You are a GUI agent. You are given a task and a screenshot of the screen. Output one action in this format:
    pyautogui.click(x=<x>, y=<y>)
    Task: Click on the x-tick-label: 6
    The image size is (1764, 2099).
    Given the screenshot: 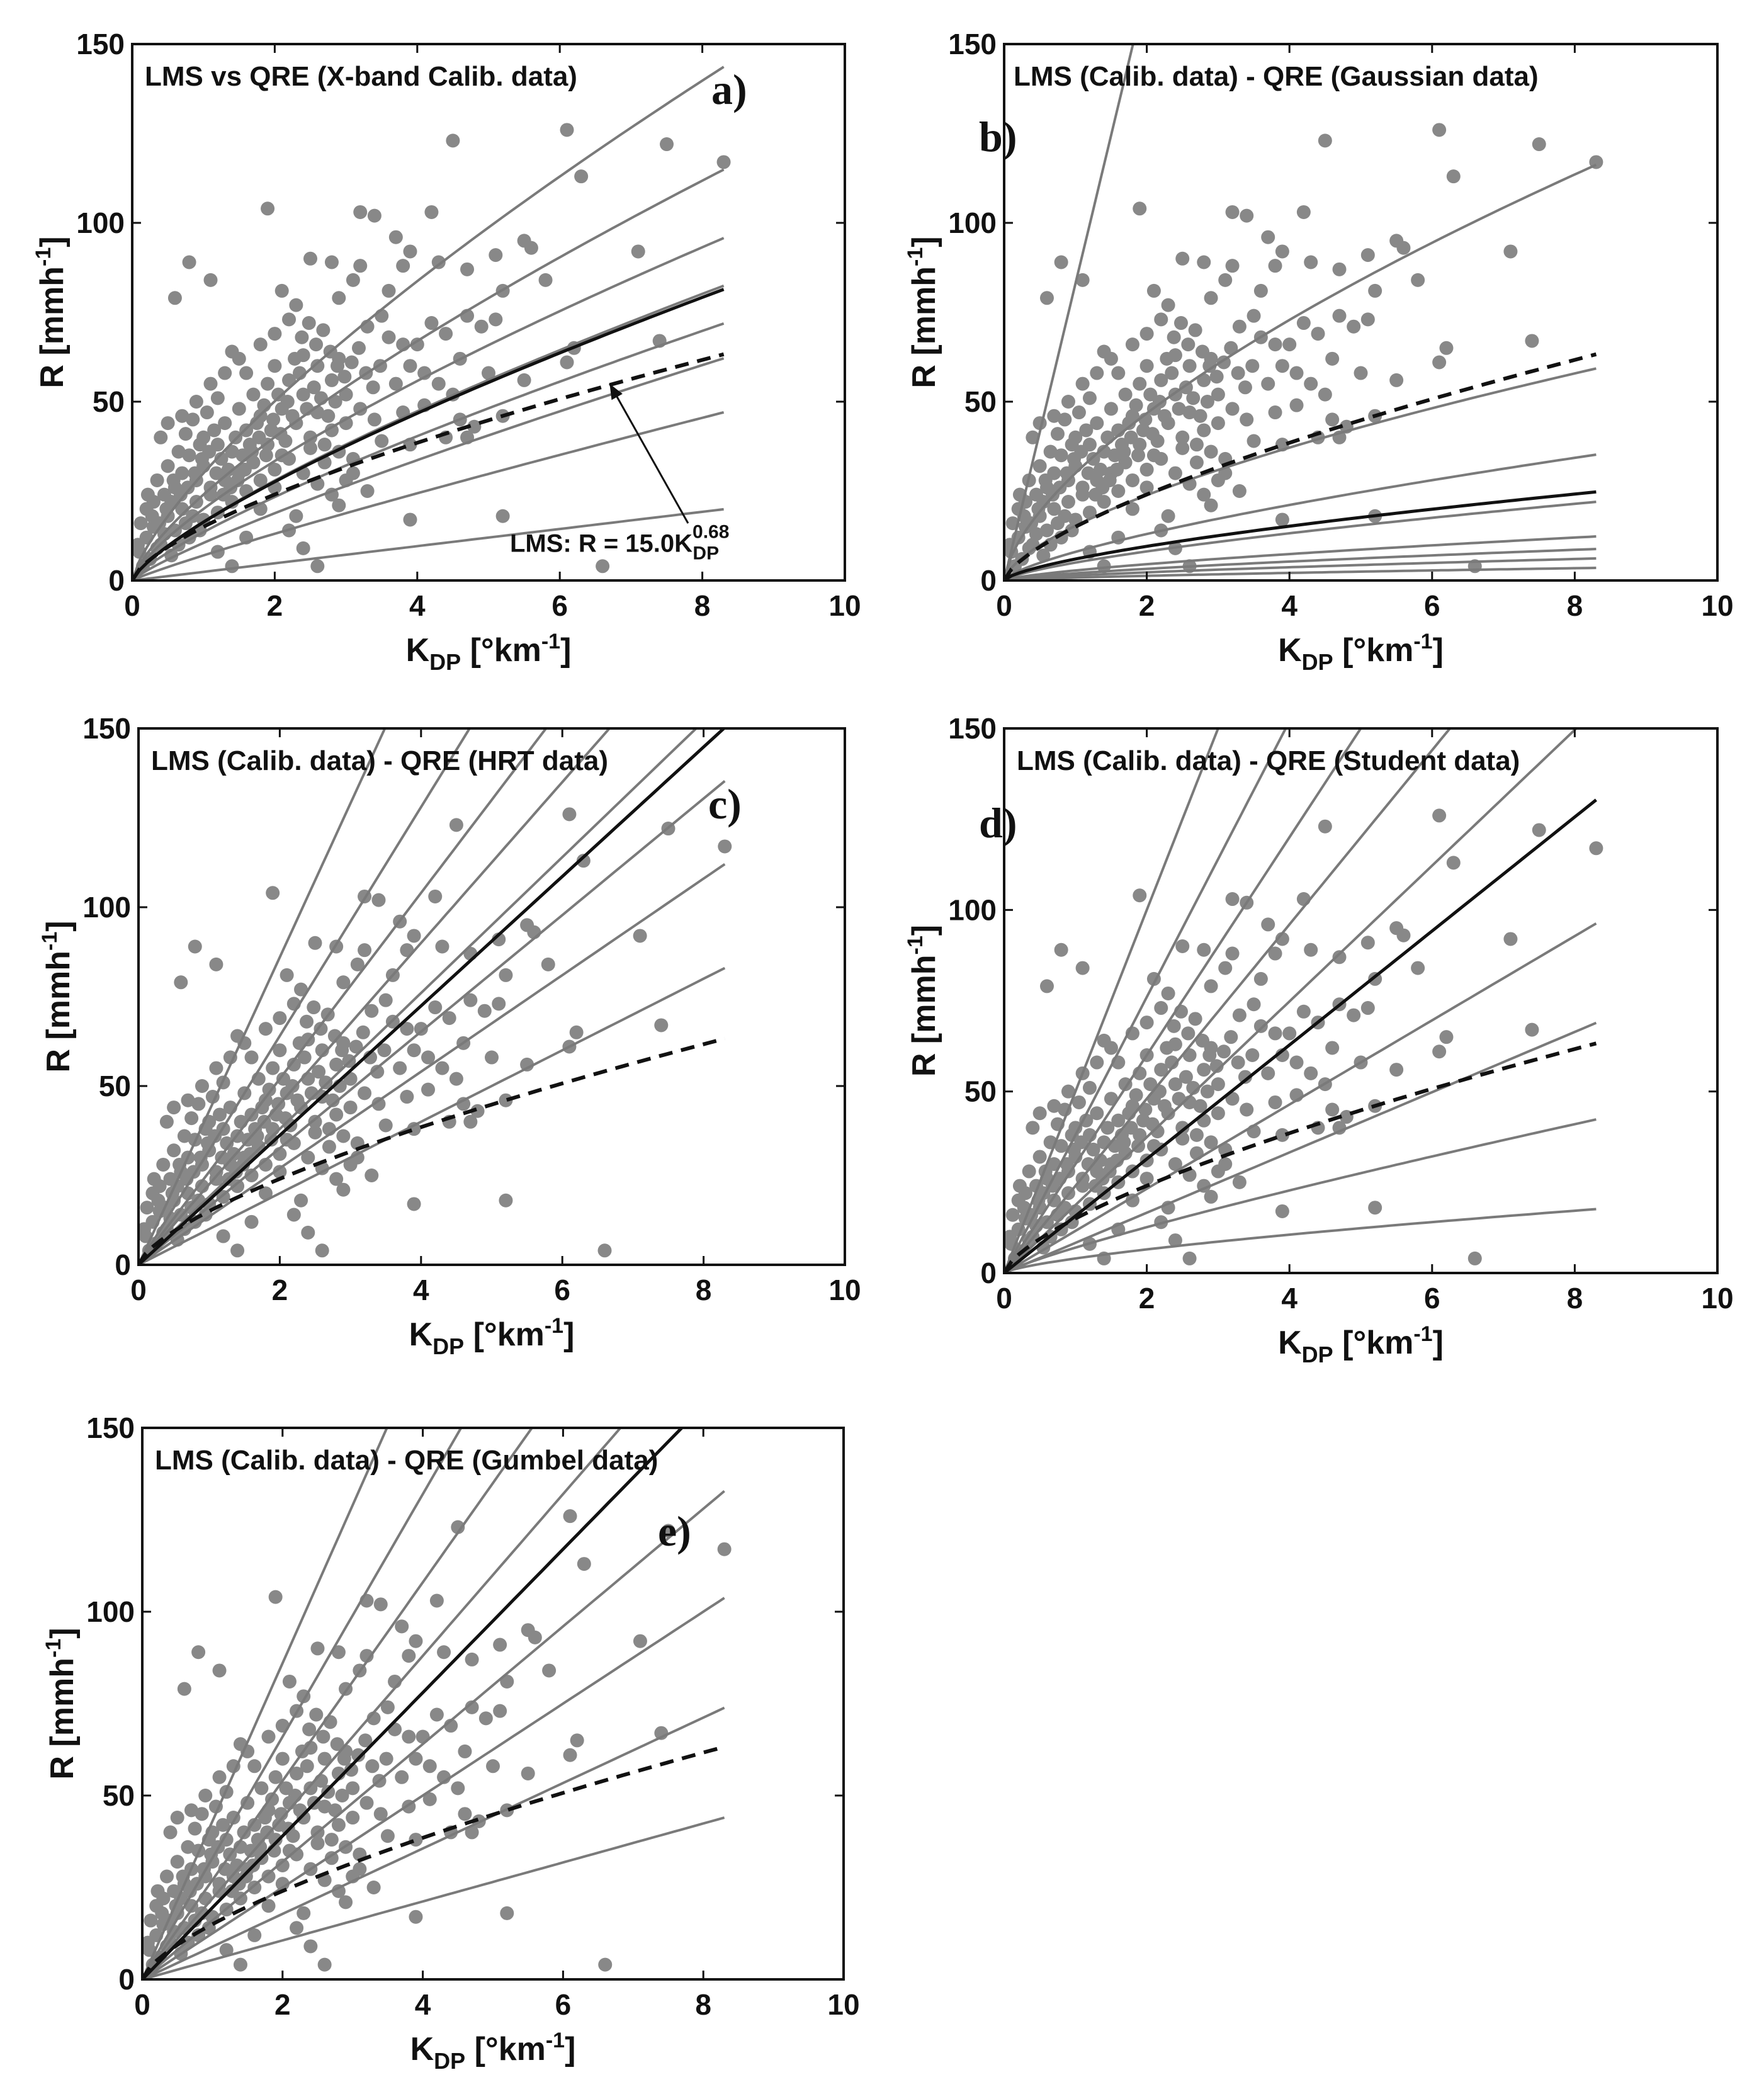 What is the action you would take?
    pyautogui.click(x=1432, y=1298)
    